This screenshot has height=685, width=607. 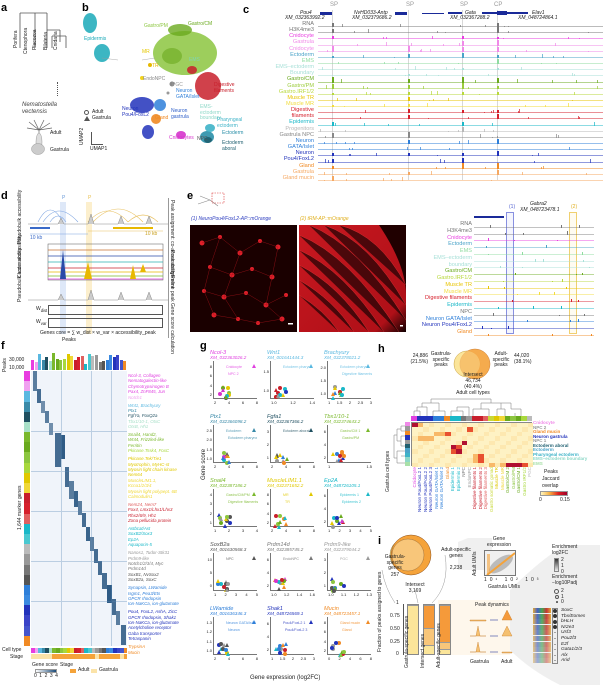 What do you see at coordinates (218, 353) in the screenshot?
I see `scatter-gene-name: Ncol-3` at bounding box center [218, 353].